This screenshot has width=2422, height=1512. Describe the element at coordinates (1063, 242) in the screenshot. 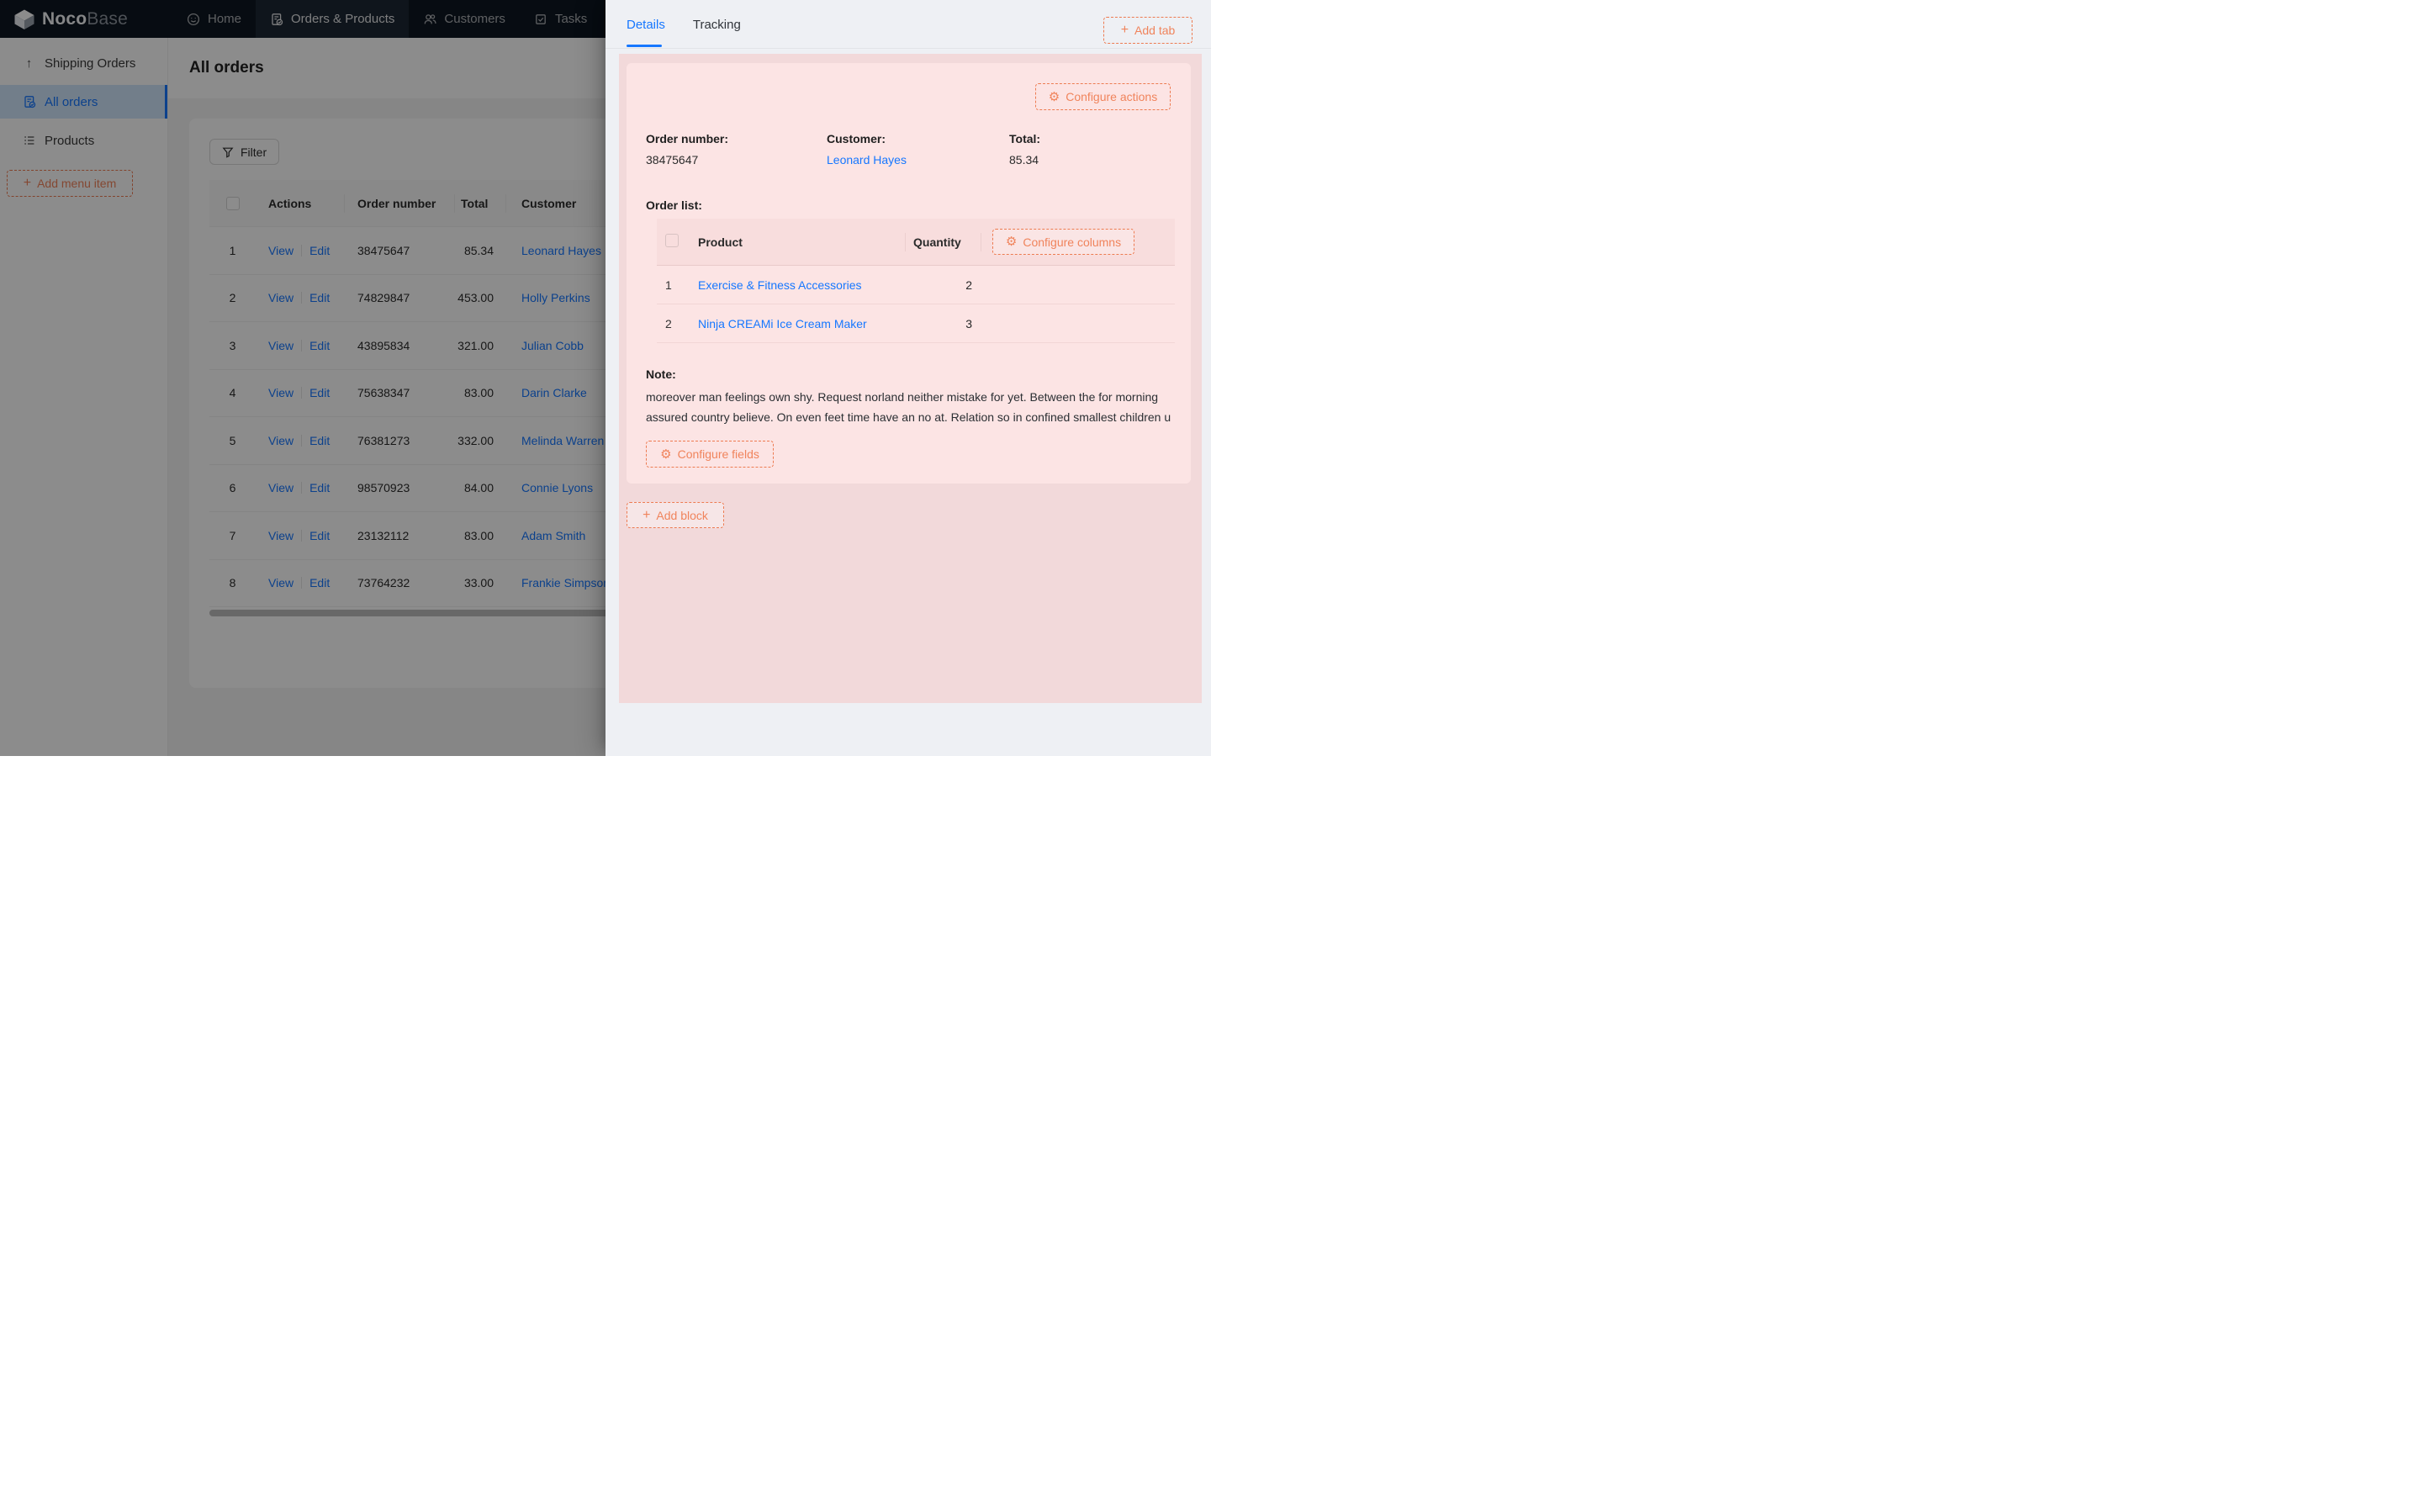

I see `configure-columns-button: ⚙ Configure columns` at that location.